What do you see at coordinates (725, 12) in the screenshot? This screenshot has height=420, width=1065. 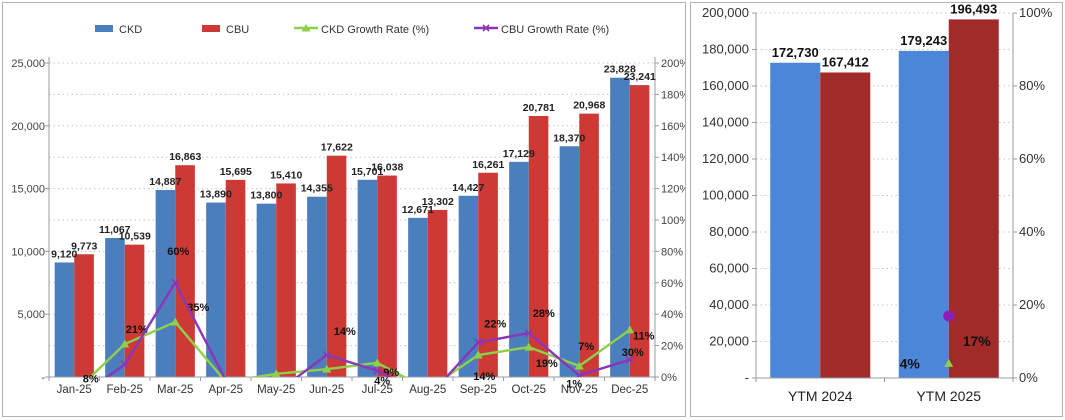 I see `y-axis-label-left: 200,000` at bounding box center [725, 12].